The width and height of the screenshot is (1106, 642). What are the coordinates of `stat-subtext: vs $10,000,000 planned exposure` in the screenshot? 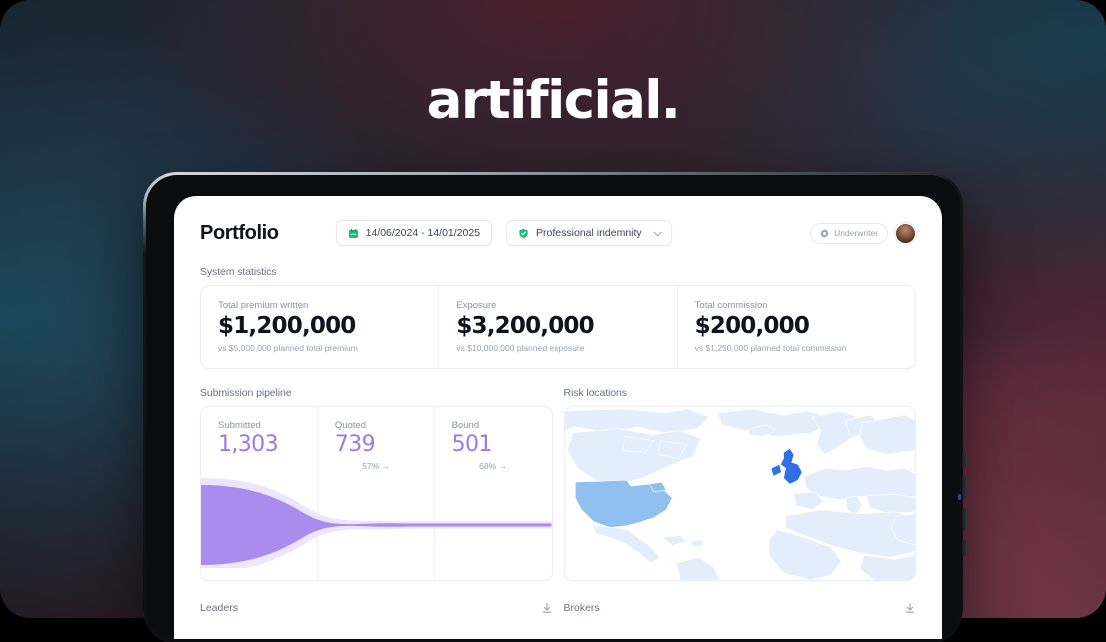 It's located at (557, 348).